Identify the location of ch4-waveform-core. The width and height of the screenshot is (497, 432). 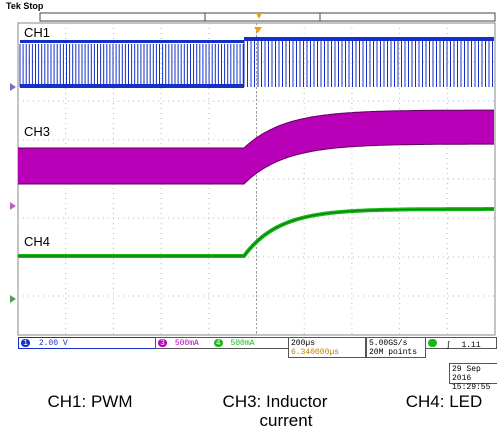
(256, 232).